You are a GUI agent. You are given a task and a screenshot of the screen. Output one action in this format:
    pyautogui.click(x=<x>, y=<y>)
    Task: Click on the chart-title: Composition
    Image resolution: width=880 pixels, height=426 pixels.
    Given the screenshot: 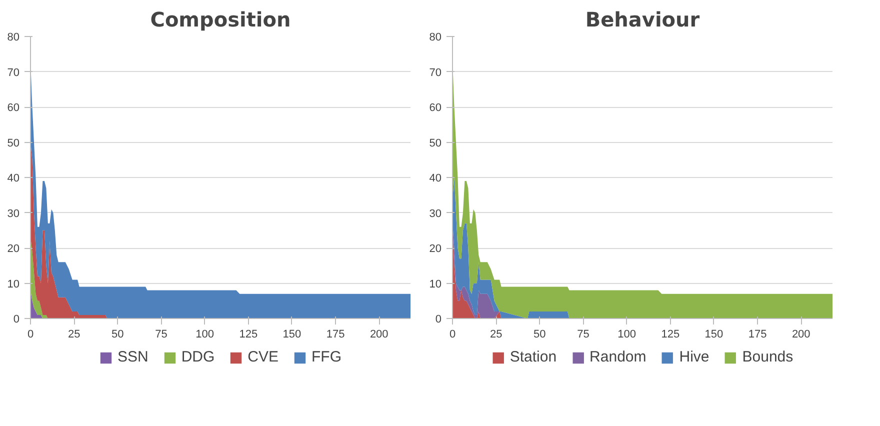 What is the action you would take?
    pyautogui.click(x=220, y=20)
    